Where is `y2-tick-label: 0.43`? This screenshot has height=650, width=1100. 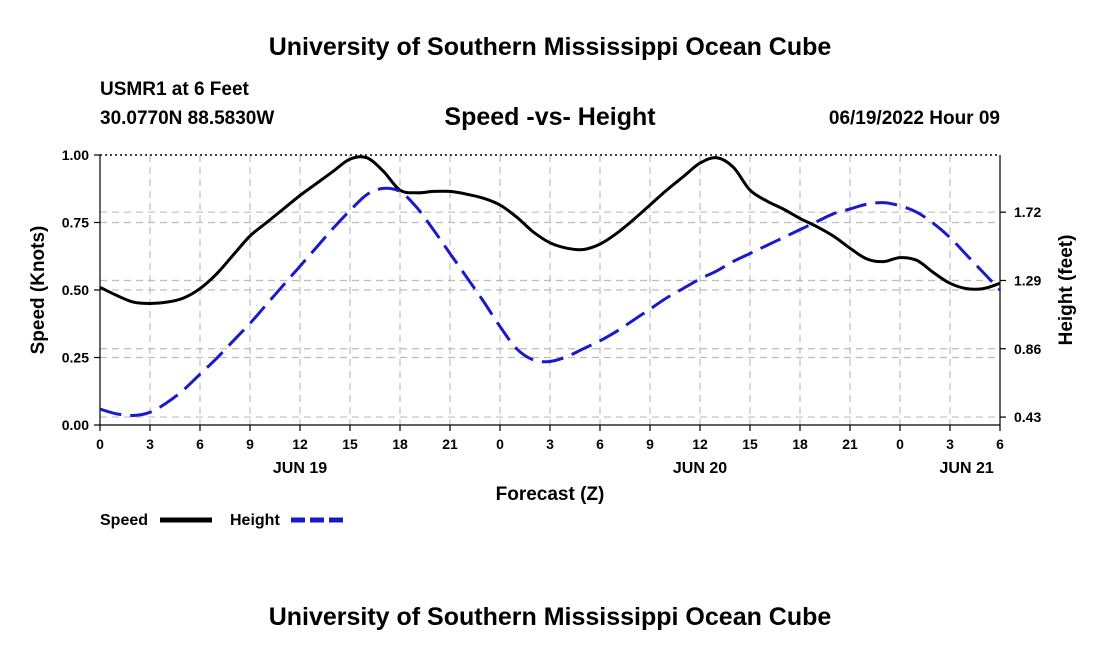
y2-tick-label: 0.43 is located at coordinates (1027, 417).